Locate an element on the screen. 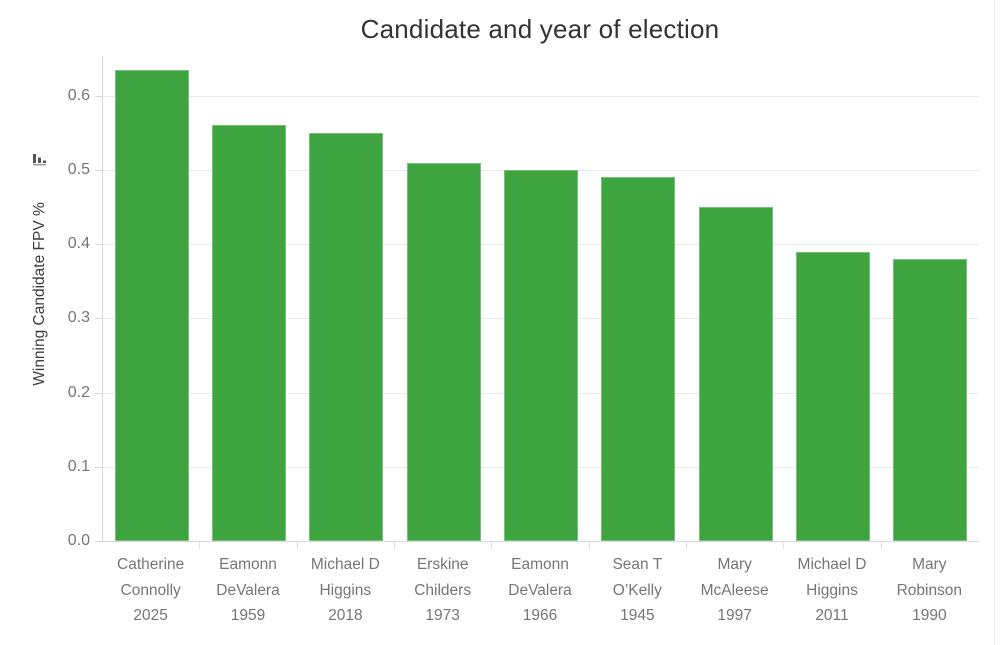 This screenshot has height=645, width=1000. x-axis-label-line: 1959 is located at coordinates (248, 615).